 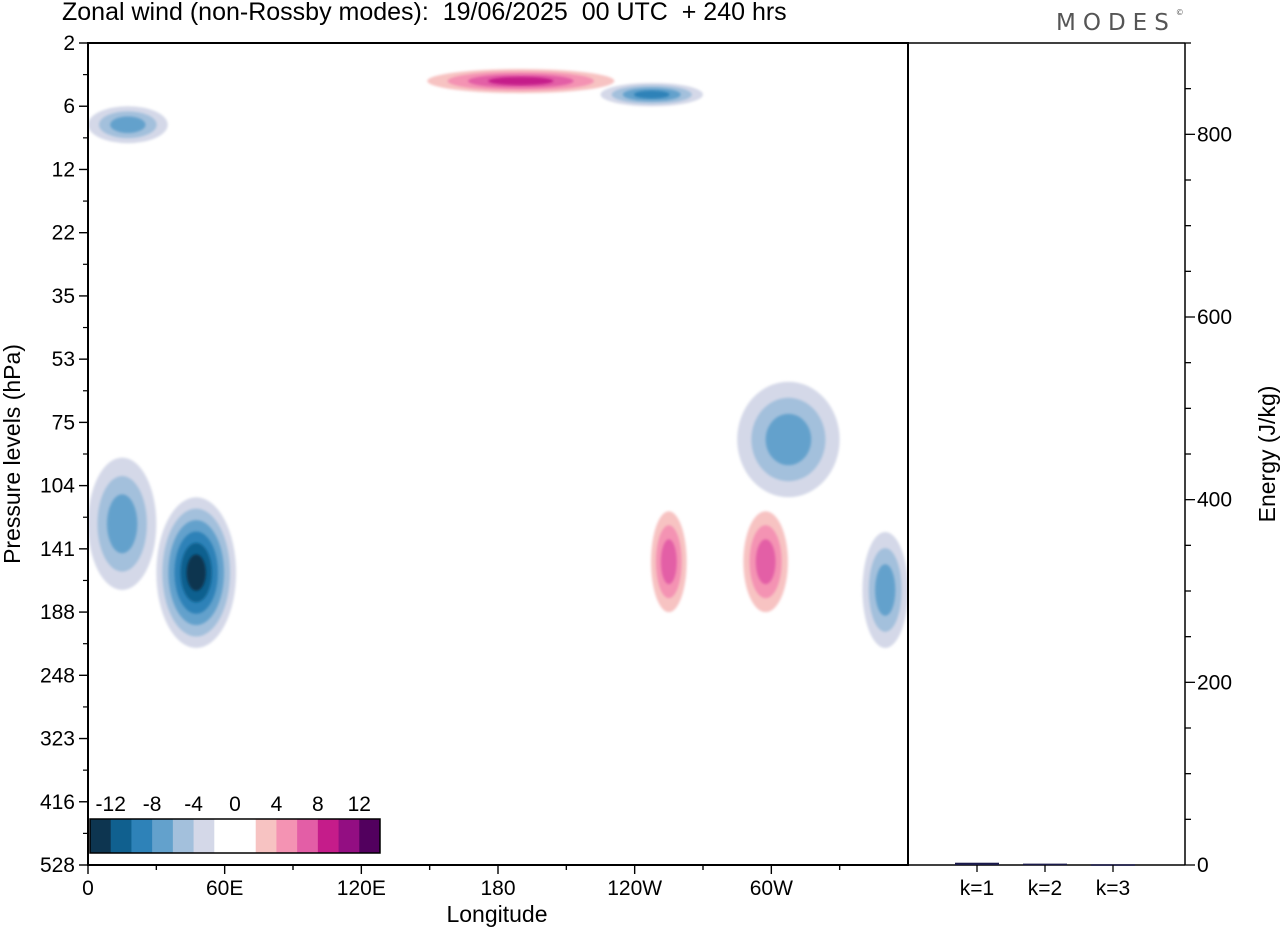 I want to click on heatmap-cell-positive-cell-60W, so click(x=766, y=562).